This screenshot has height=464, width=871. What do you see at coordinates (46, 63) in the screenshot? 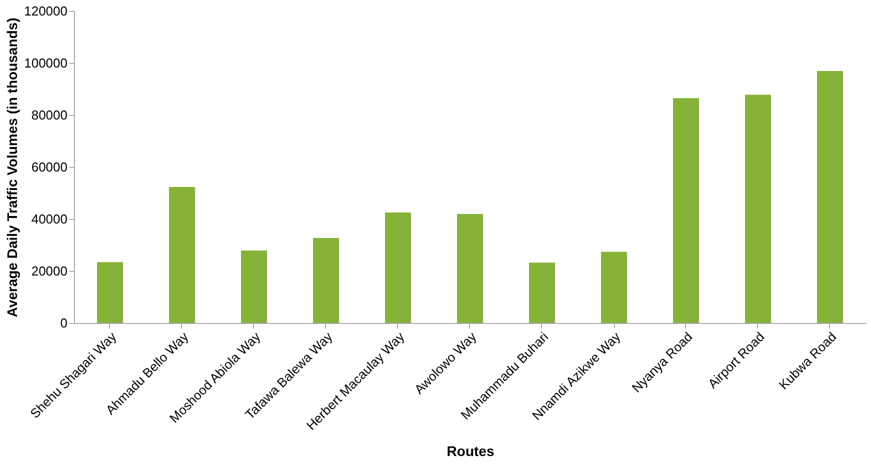
I see `y-tick-label: 100000` at bounding box center [46, 63].